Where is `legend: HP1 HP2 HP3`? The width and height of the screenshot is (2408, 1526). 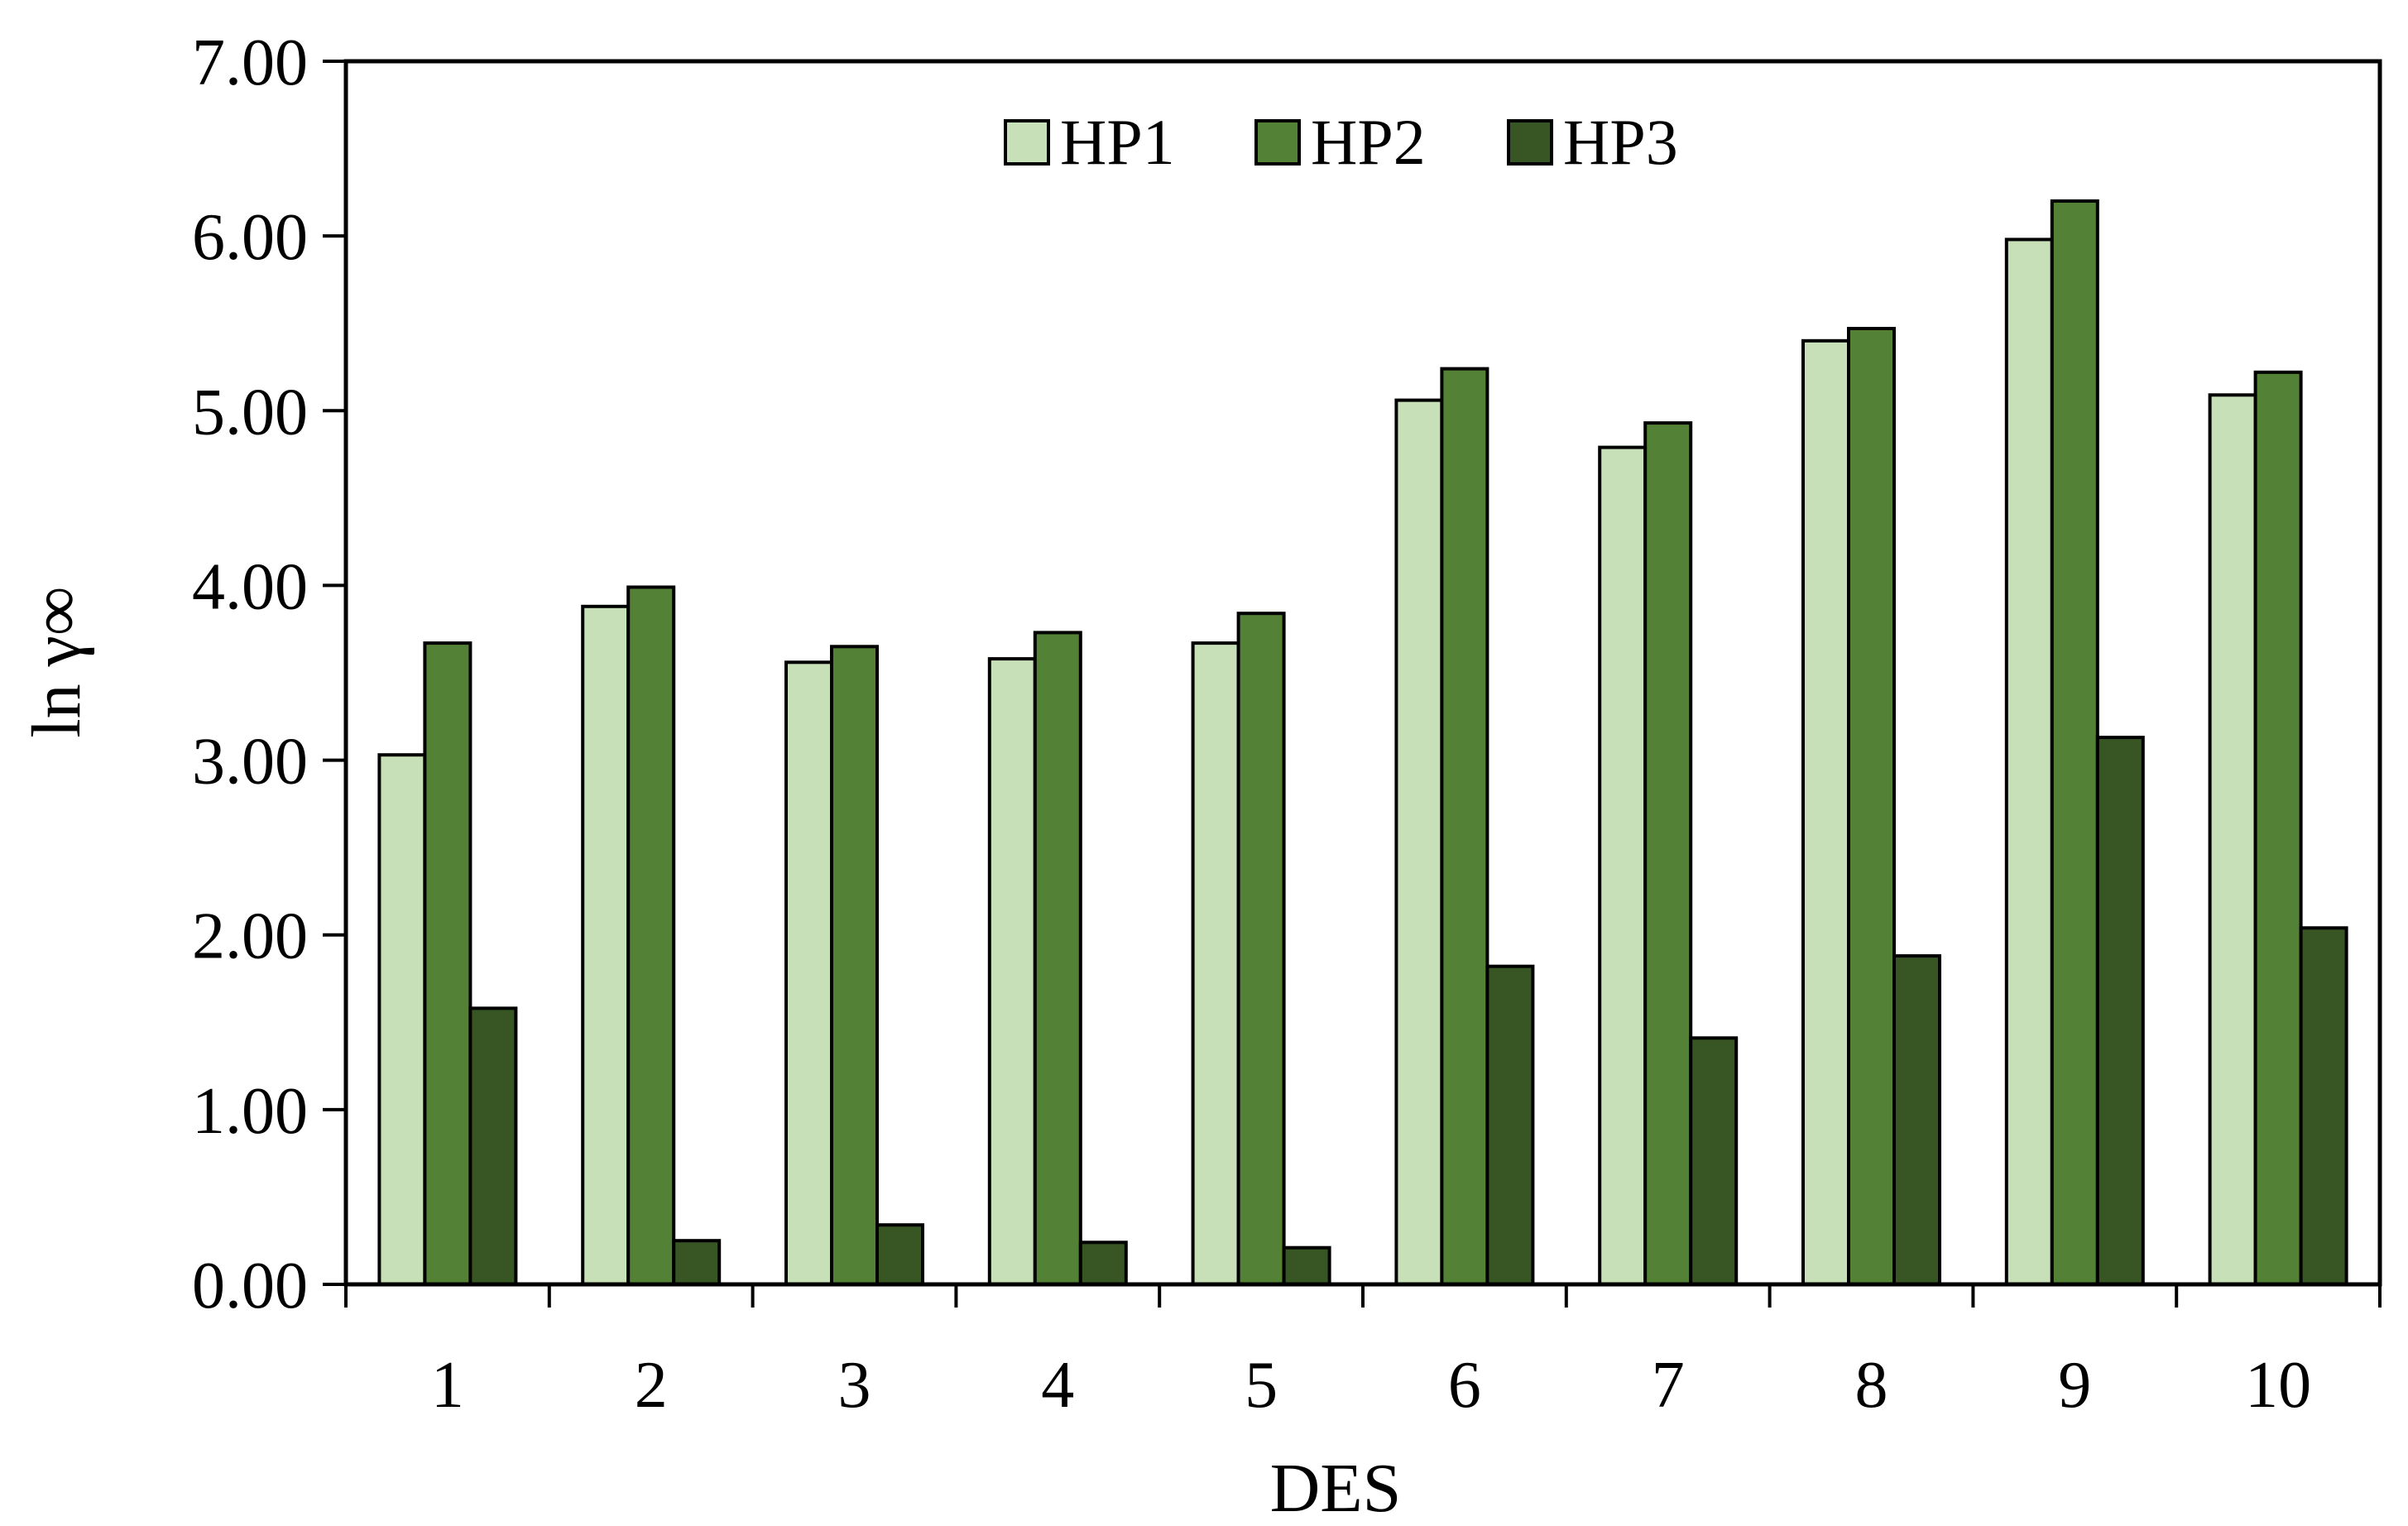
legend: HP1 HP2 HP3 is located at coordinates (1341, 142).